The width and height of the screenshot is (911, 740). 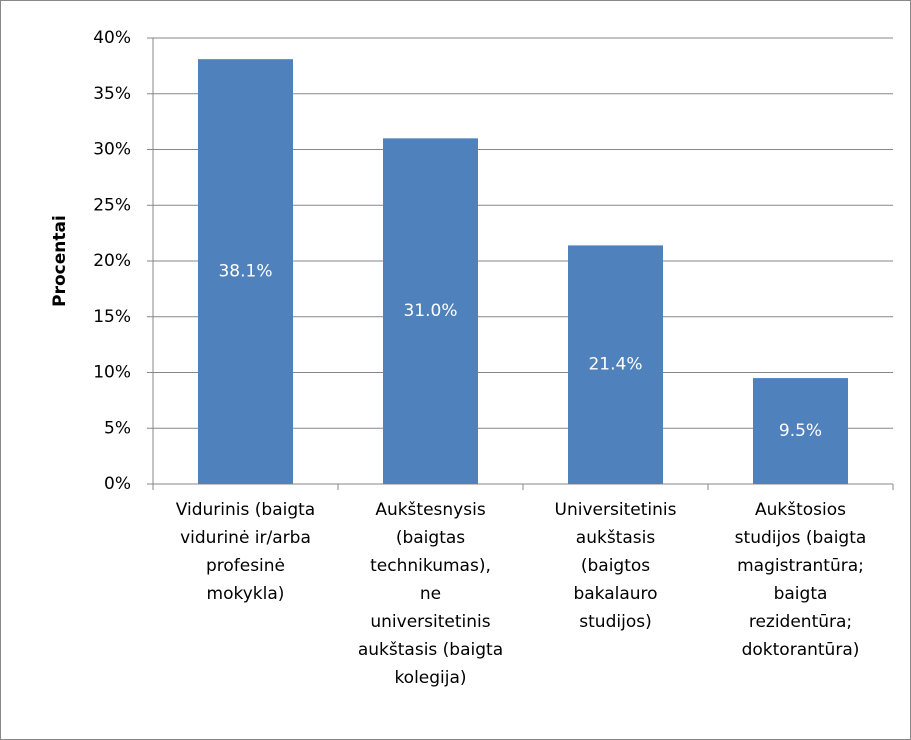 I want to click on data-label: 31.0%, so click(x=430, y=311).